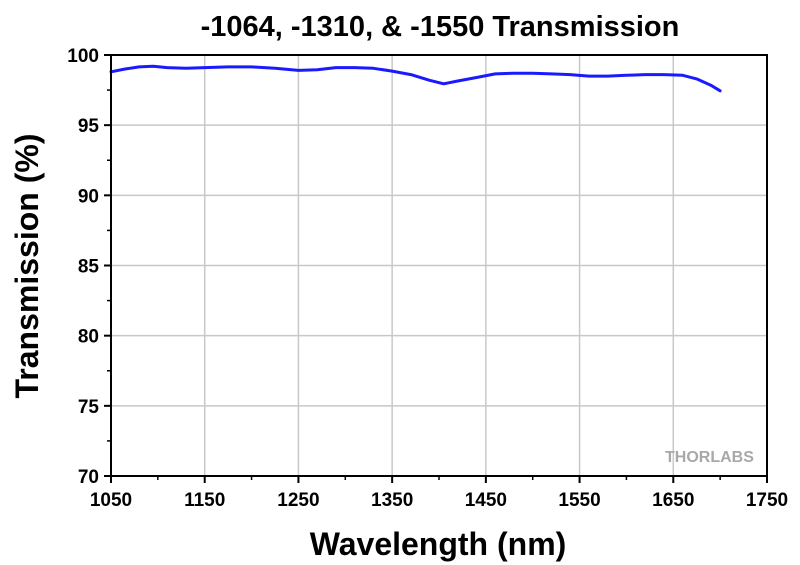 The image size is (800, 565). I want to click on x-tick-label: 1350, so click(392, 500).